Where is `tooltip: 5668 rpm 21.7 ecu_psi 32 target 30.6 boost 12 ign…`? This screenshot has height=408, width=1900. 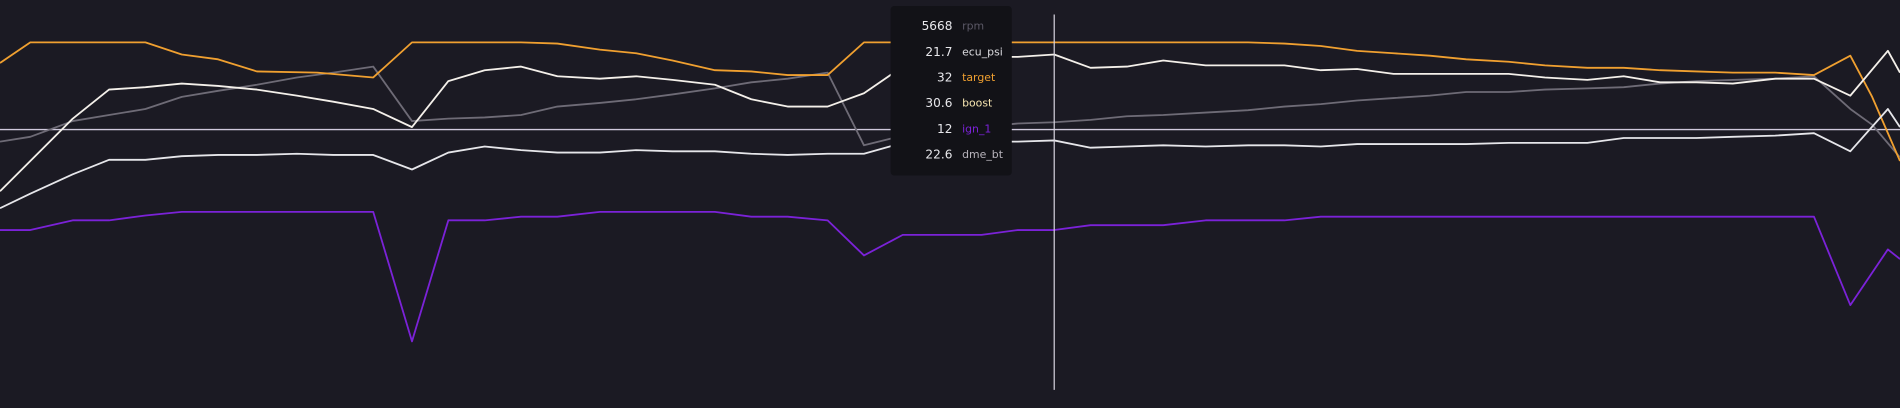 tooltip: 5668 rpm 21.7 ecu_psi 32 target 30.6 boost 12 ign… is located at coordinates (951, 91).